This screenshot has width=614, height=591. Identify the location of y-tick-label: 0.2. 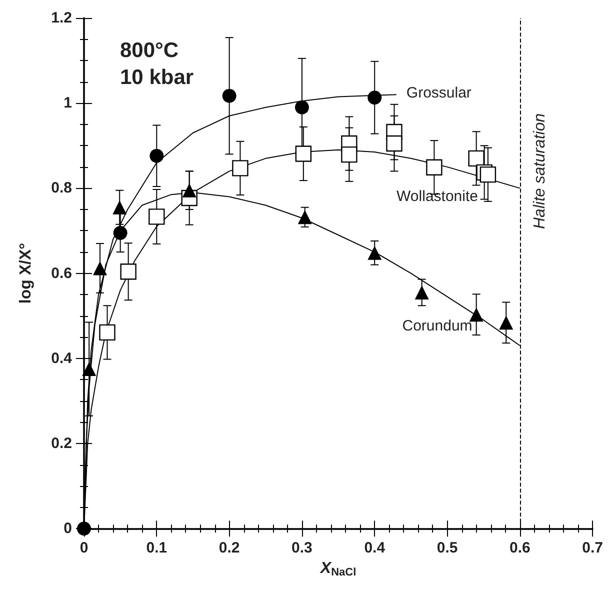
(61, 443).